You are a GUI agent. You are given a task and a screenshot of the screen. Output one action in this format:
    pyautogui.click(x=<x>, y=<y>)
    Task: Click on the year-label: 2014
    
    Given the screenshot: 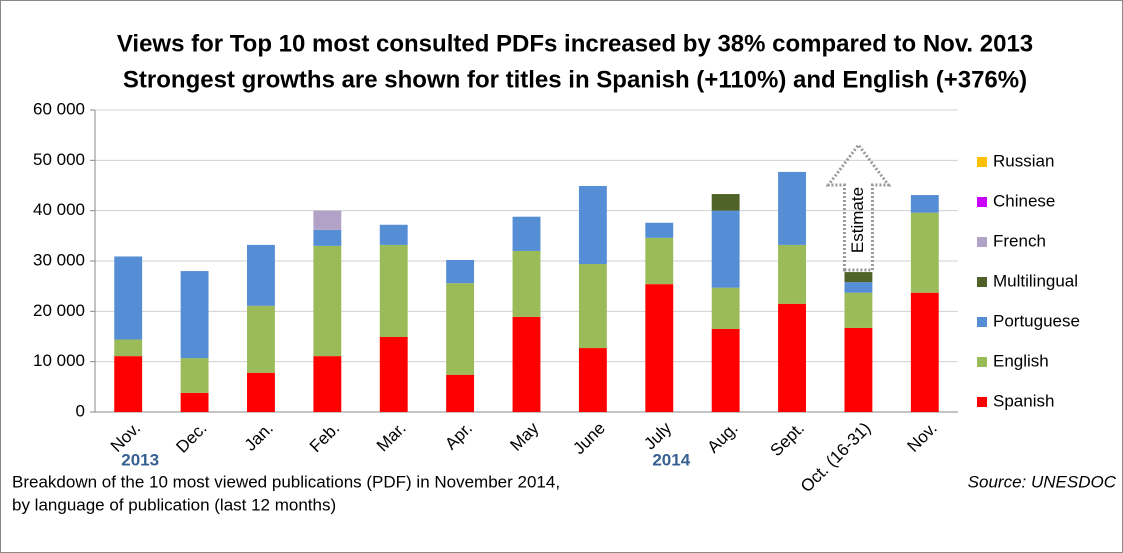 What is the action you would take?
    pyautogui.click(x=671, y=459)
    